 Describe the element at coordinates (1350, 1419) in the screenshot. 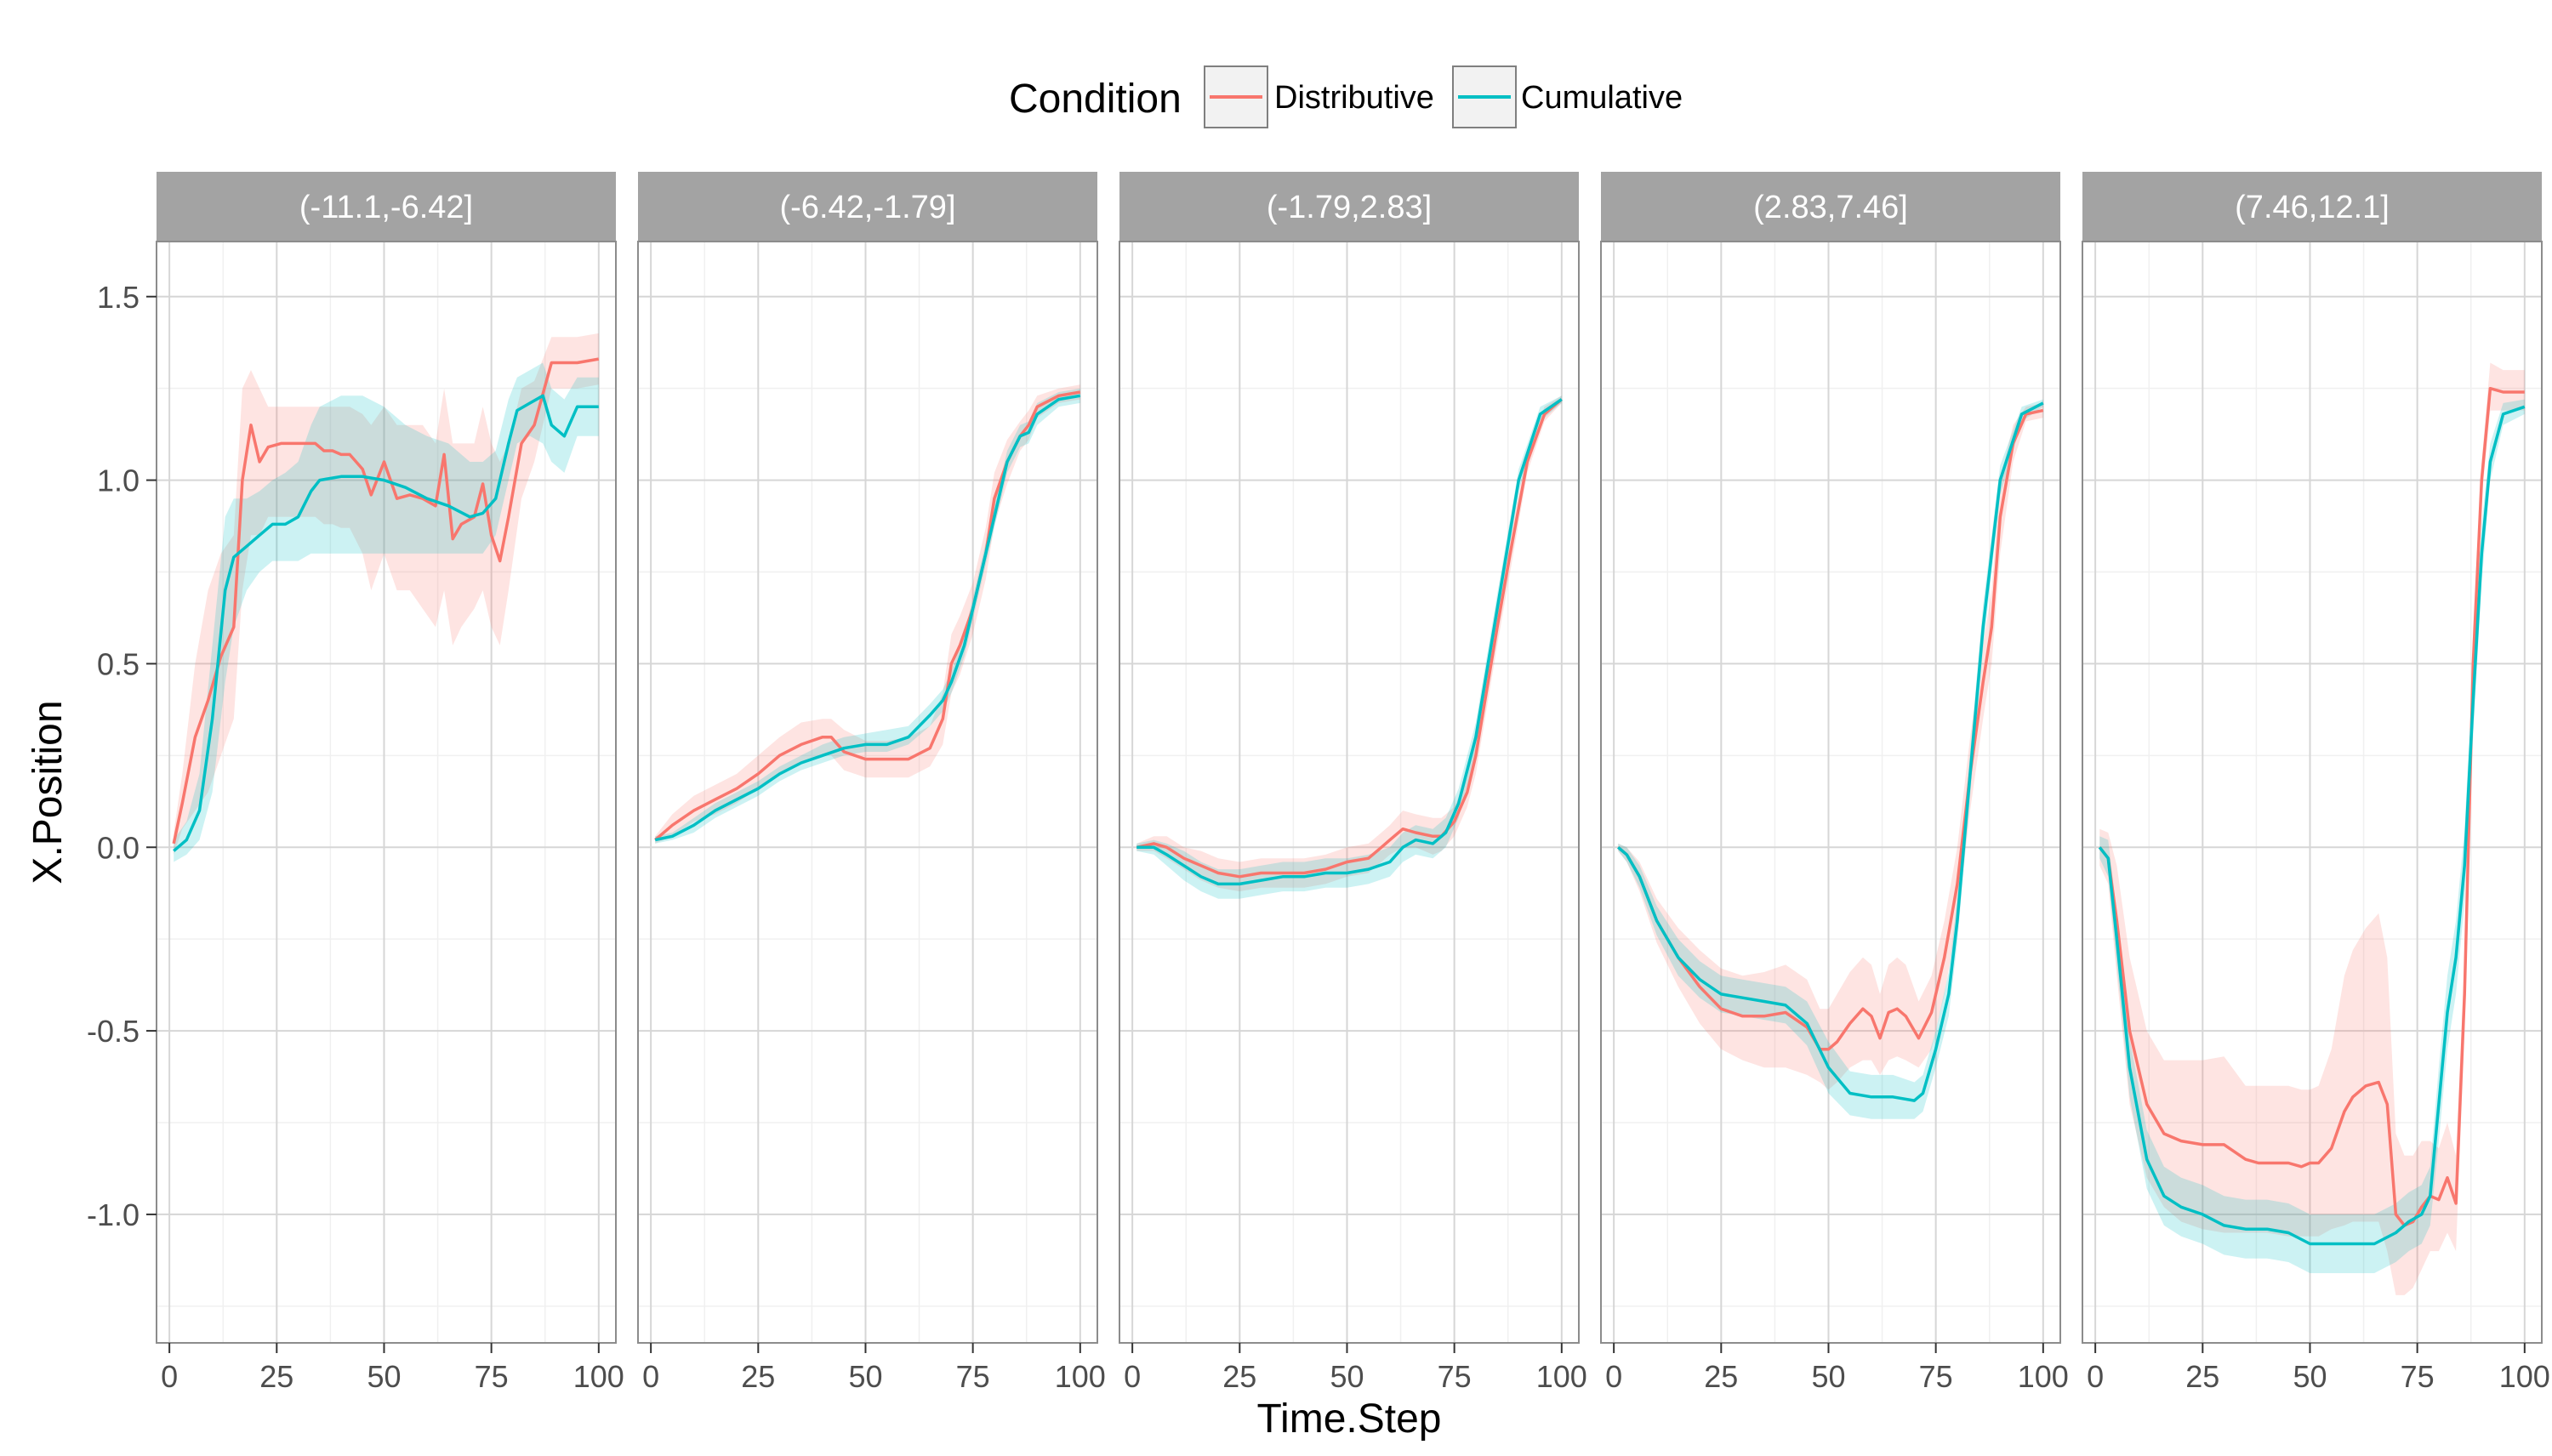

I see `x-axis-title: Time.Step` at that location.